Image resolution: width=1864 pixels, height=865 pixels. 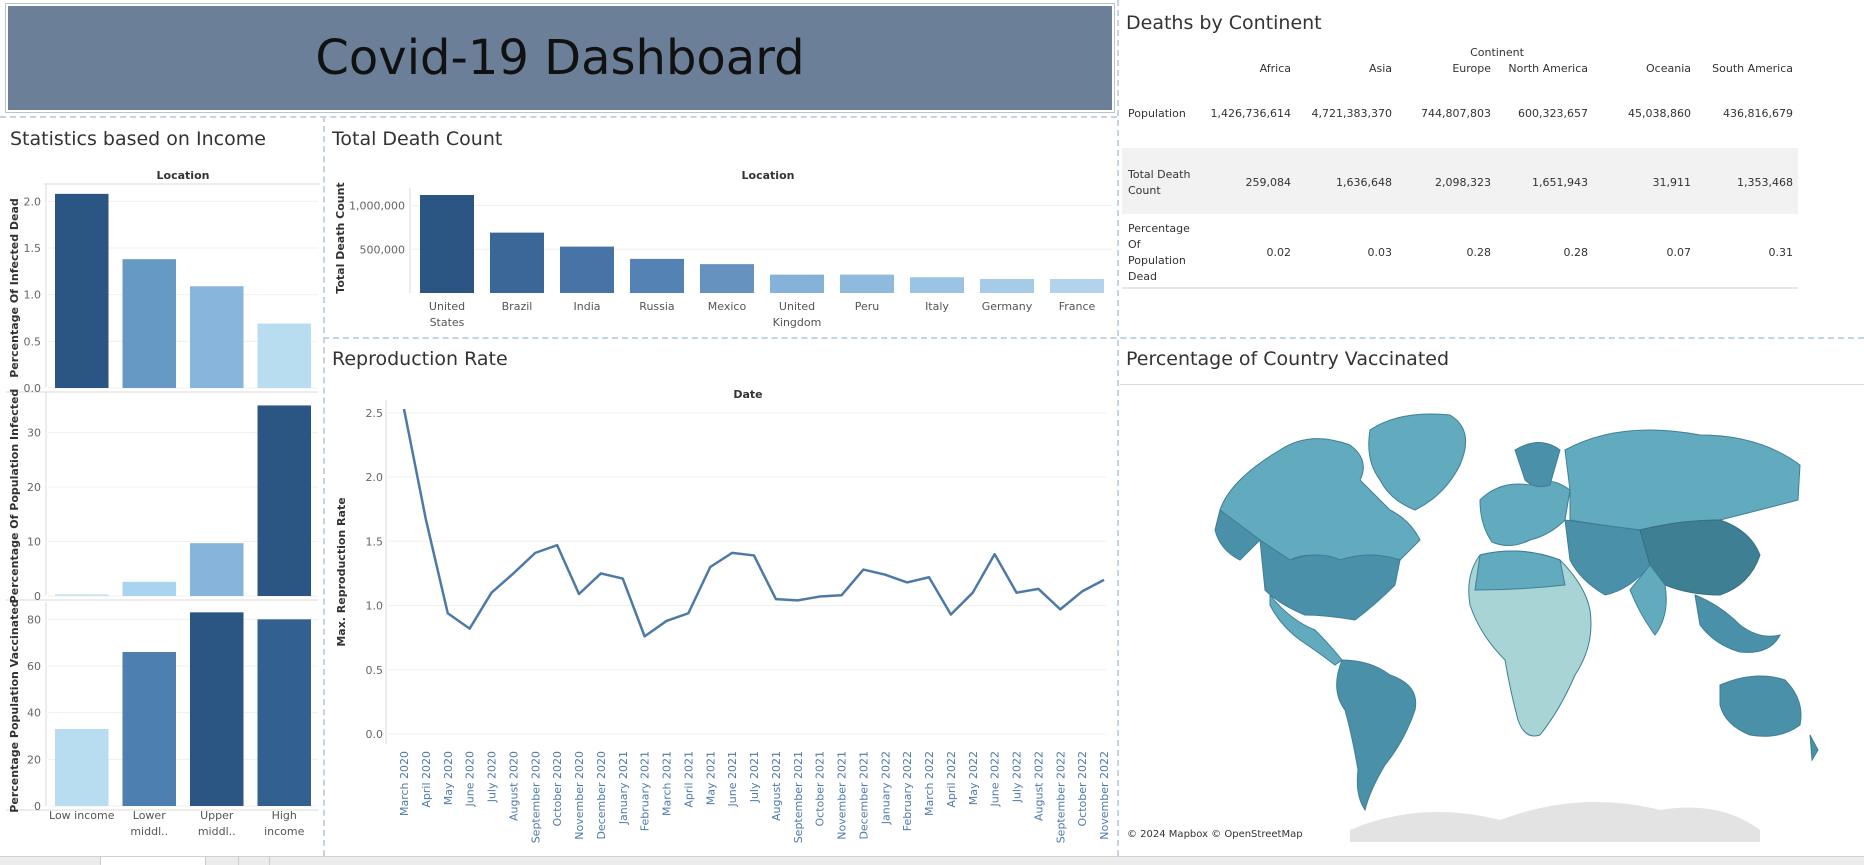 I want to click on map-south-america, so click(x=1376, y=735).